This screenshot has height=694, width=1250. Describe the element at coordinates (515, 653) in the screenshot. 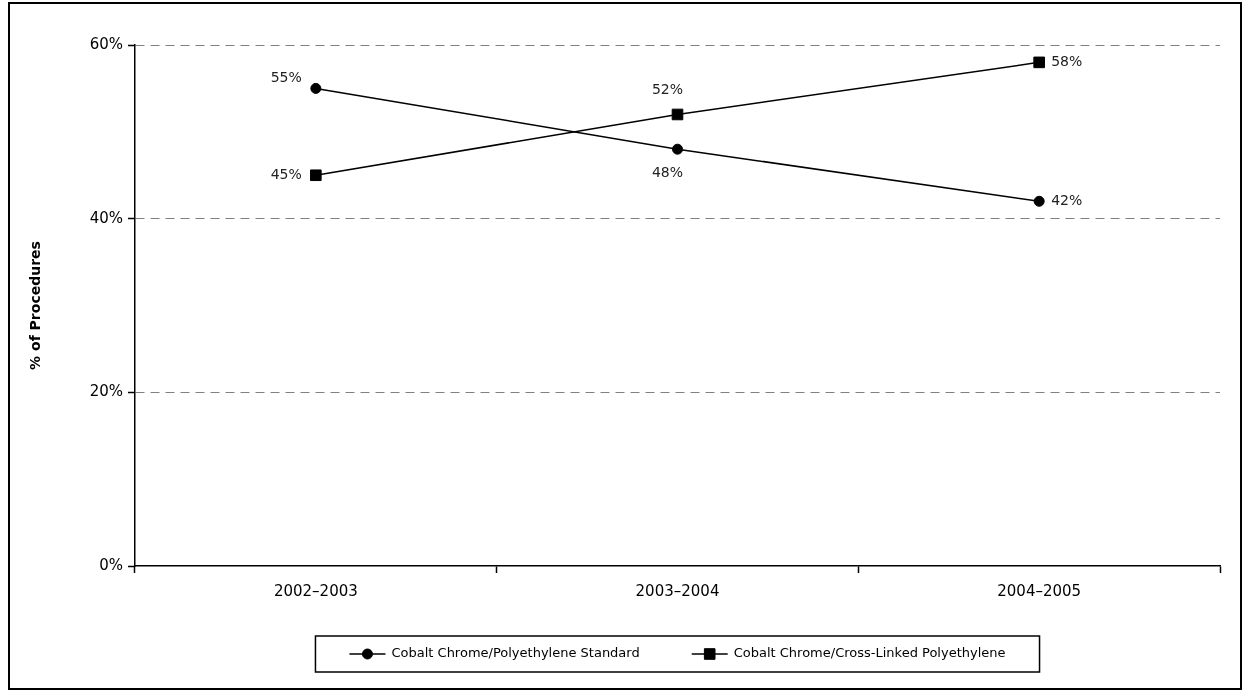

I see `legend-label: Cobalt Chrome/Polyethylene Standard` at that location.